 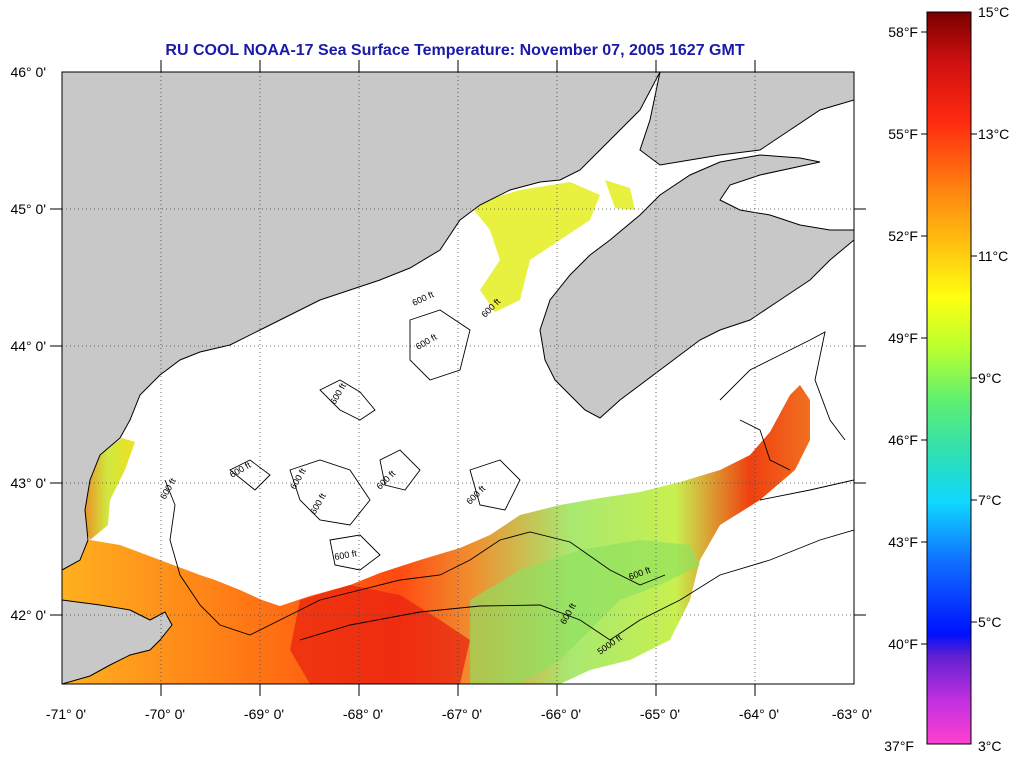 I want to click on colorbar-c-label: 11°C, so click(x=993, y=256).